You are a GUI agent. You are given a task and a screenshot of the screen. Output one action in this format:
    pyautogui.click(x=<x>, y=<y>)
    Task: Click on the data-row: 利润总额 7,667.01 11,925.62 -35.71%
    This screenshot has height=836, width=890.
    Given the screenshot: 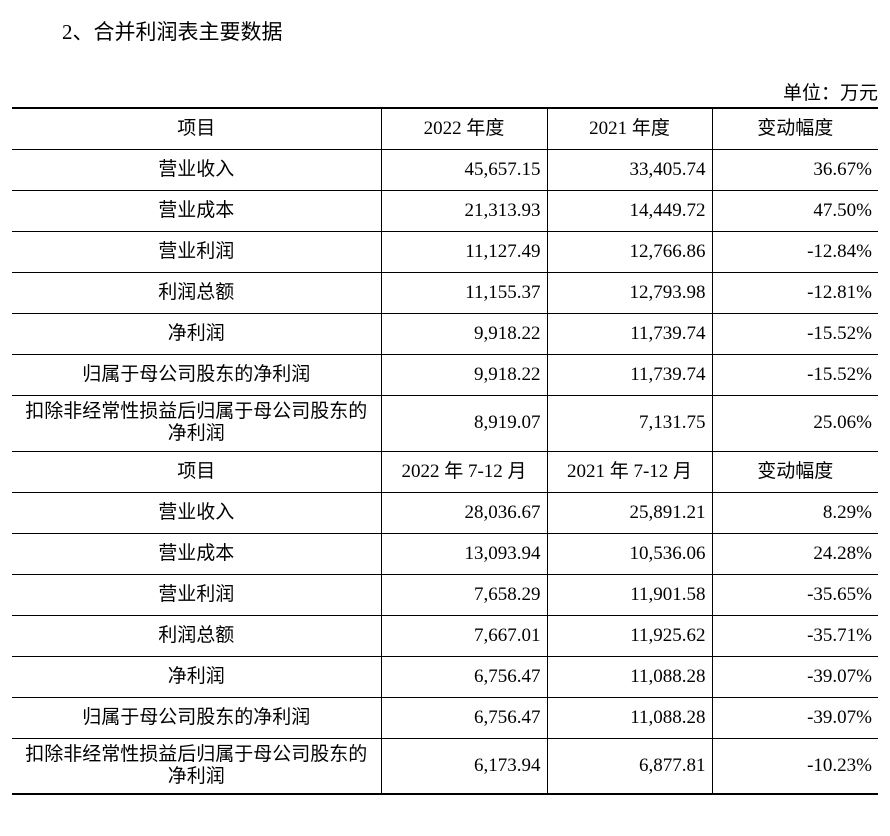 What is the action you would take?
    pyautogui.click(x=445, y=635)
    